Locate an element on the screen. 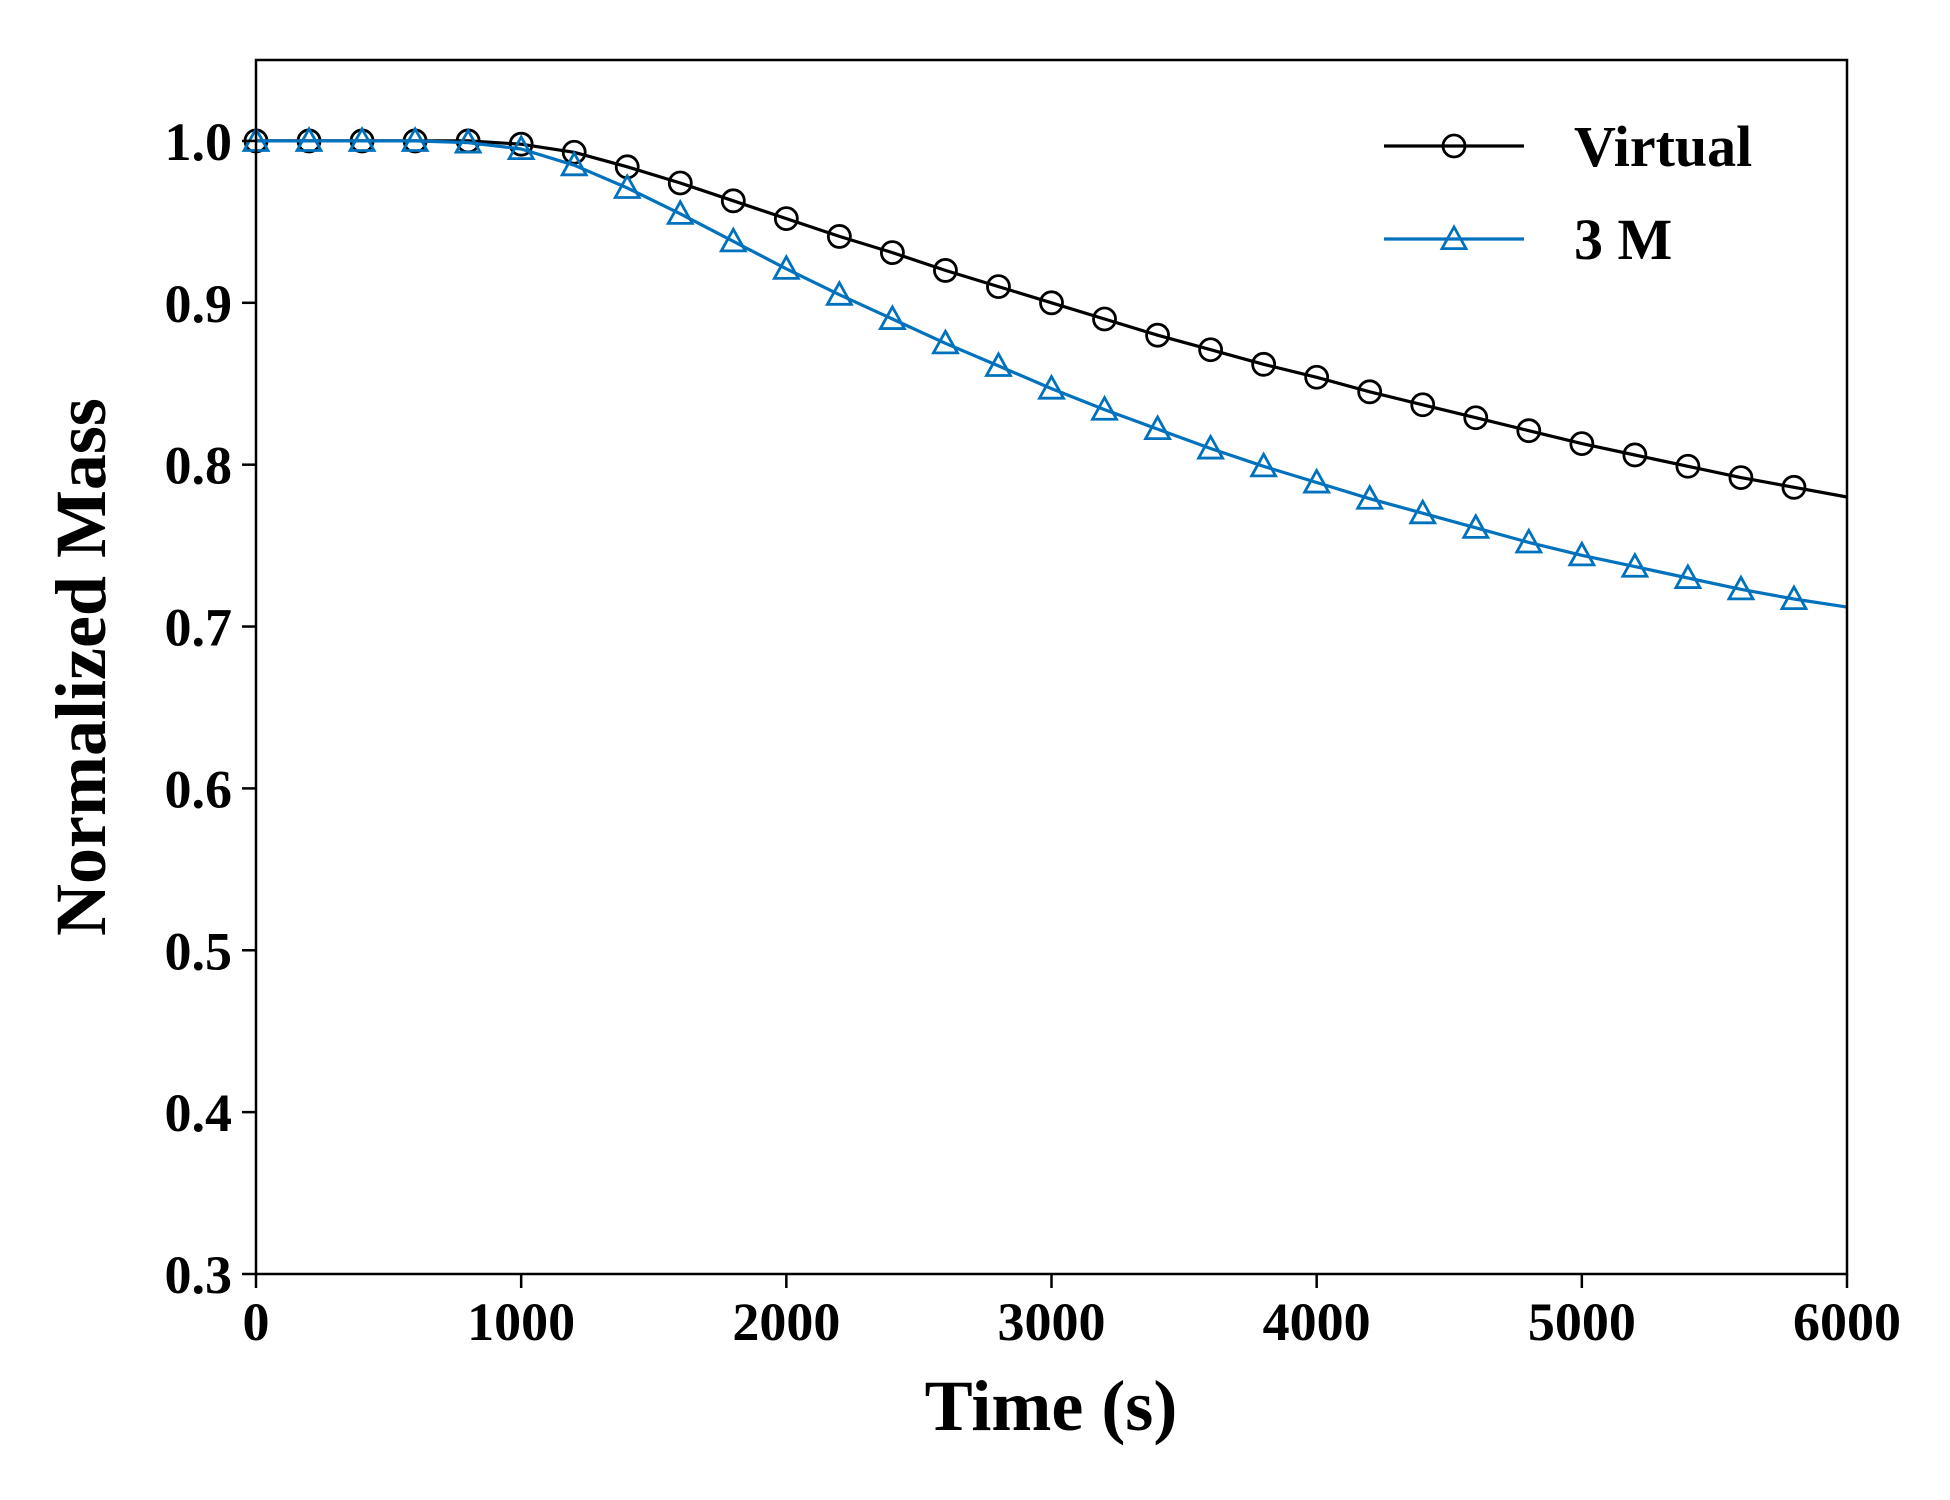 The width and height of the screenshot is (1950, 1500). x-tick-label: 2000 is located at coordinates (786, 1322).